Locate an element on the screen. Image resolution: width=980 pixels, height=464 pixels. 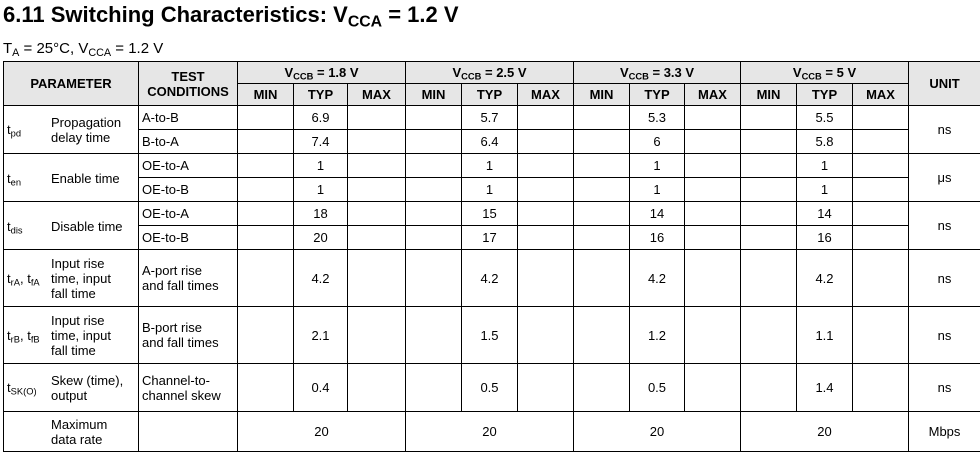
header-test-conditions: TEST CONDITIONS is located at coordinates (188, 83).